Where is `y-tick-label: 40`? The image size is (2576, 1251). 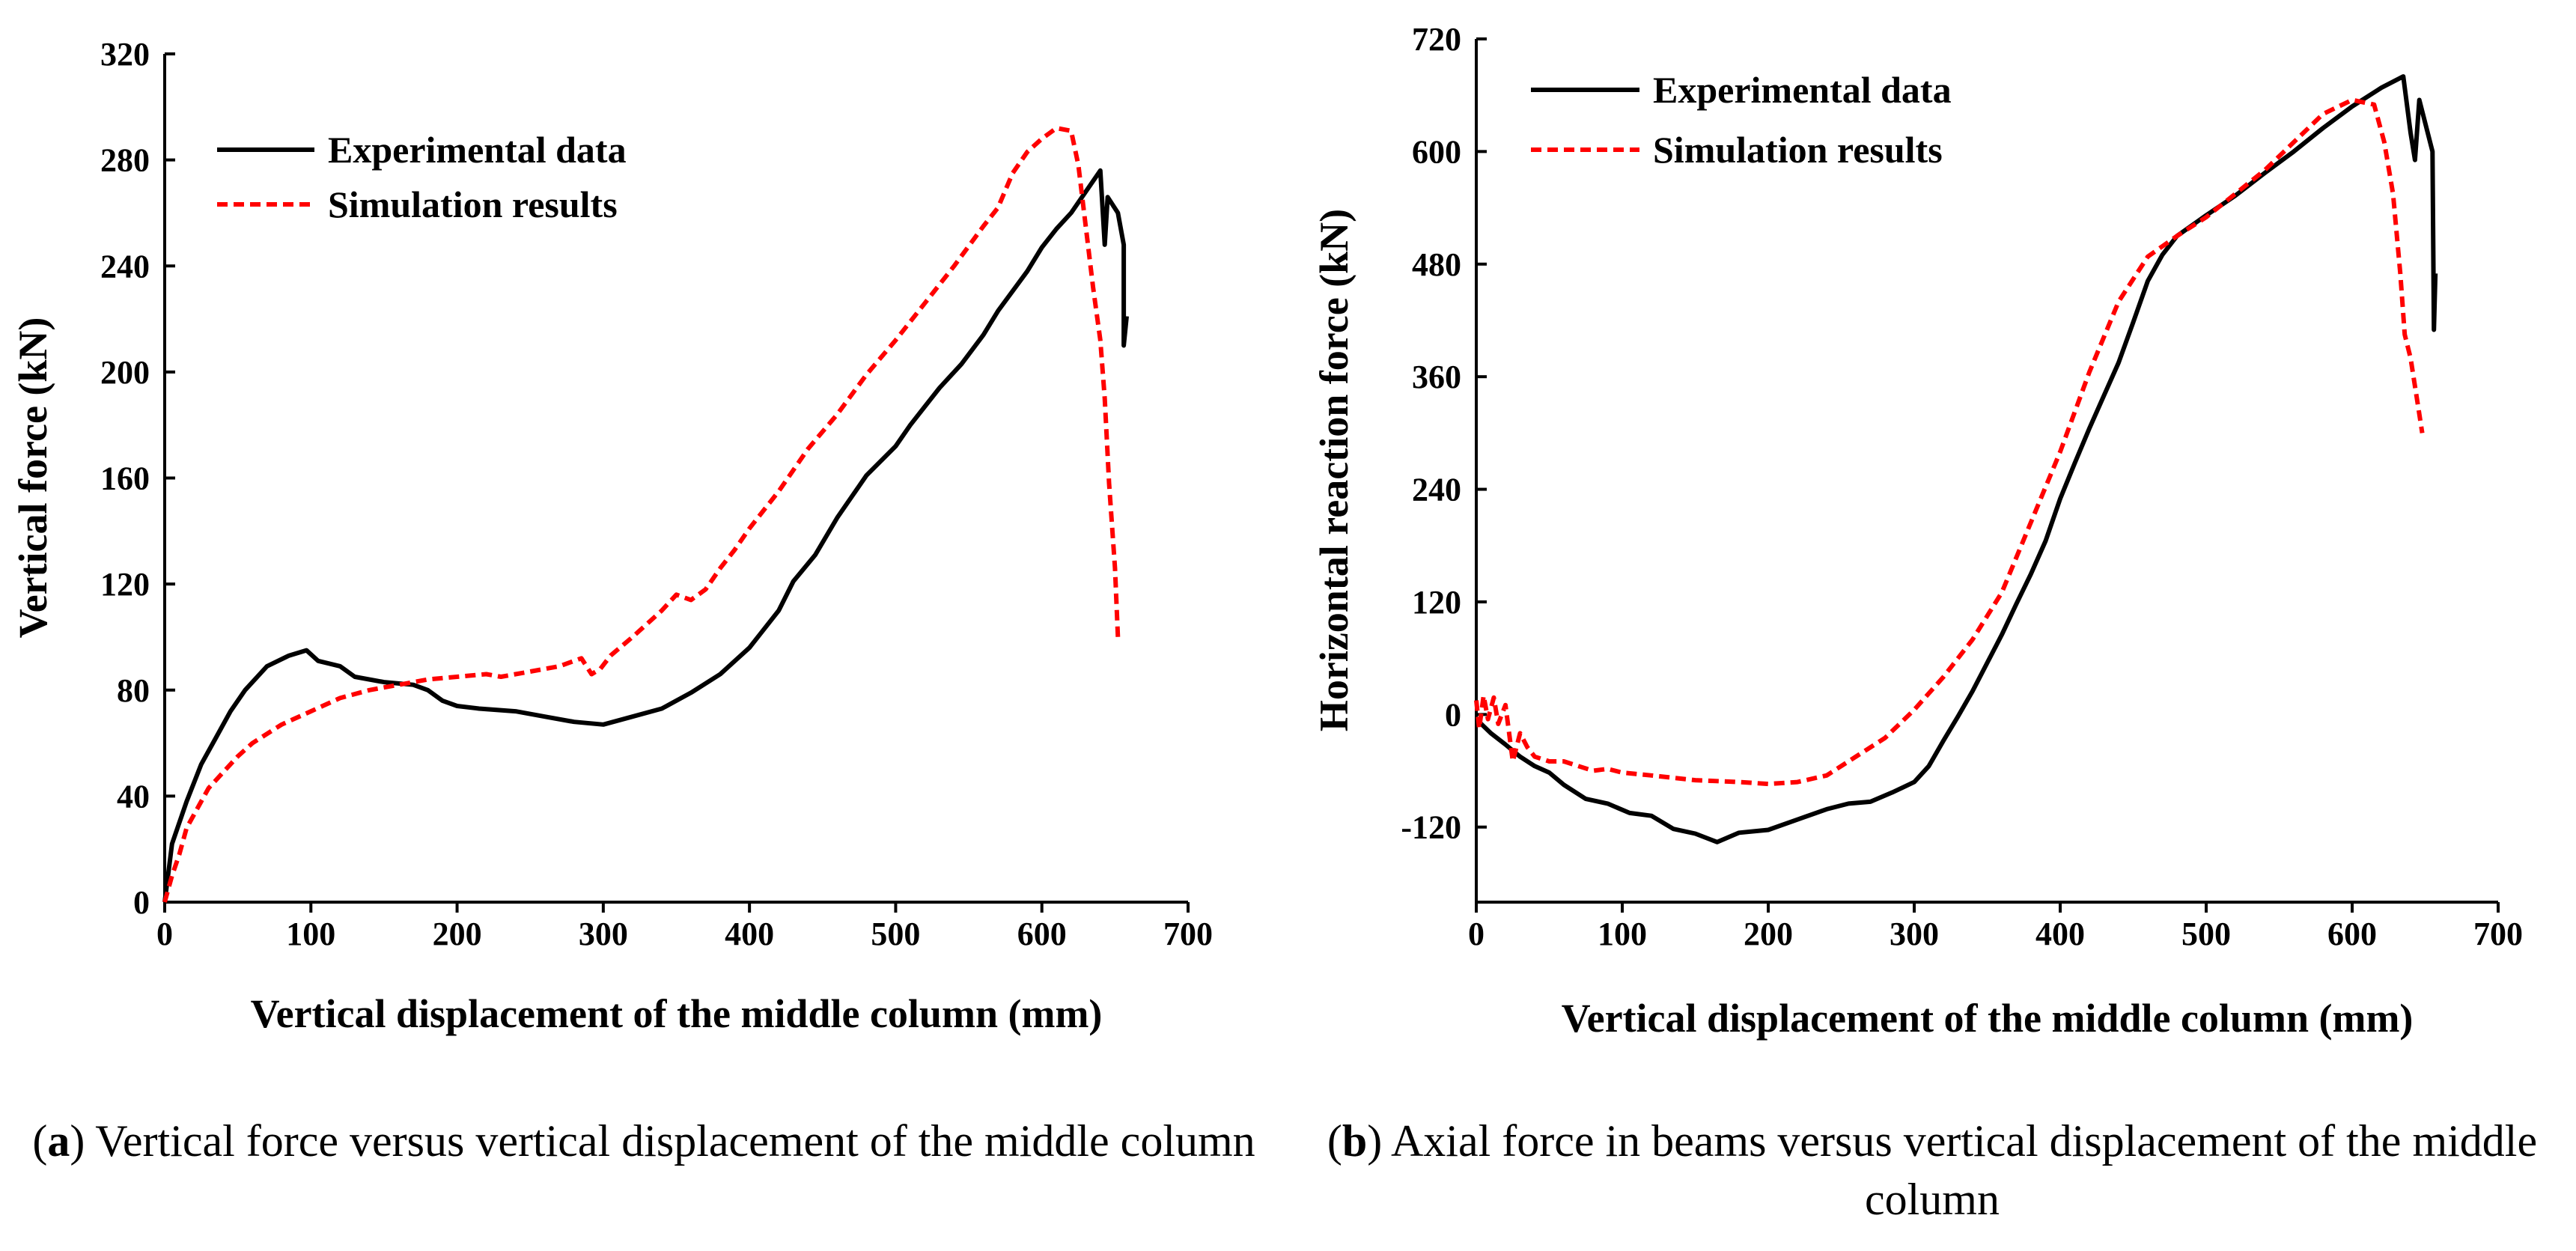 y-tick-label: 40 is located at coordinates (133, 796).